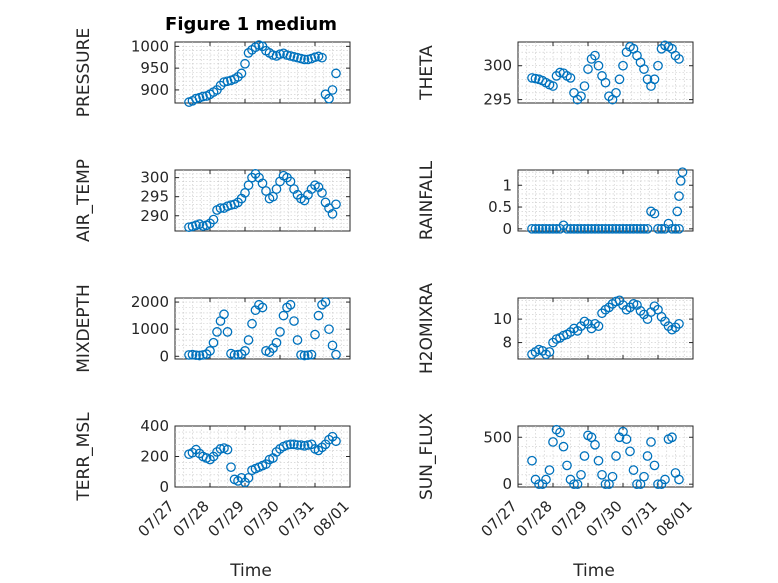 The width and height of the screenshot is (778, 583). What do you see at coordinates (154, 90) in the screenshot?
I see `y-tick-label: 900` at bounding box center [154, 90].